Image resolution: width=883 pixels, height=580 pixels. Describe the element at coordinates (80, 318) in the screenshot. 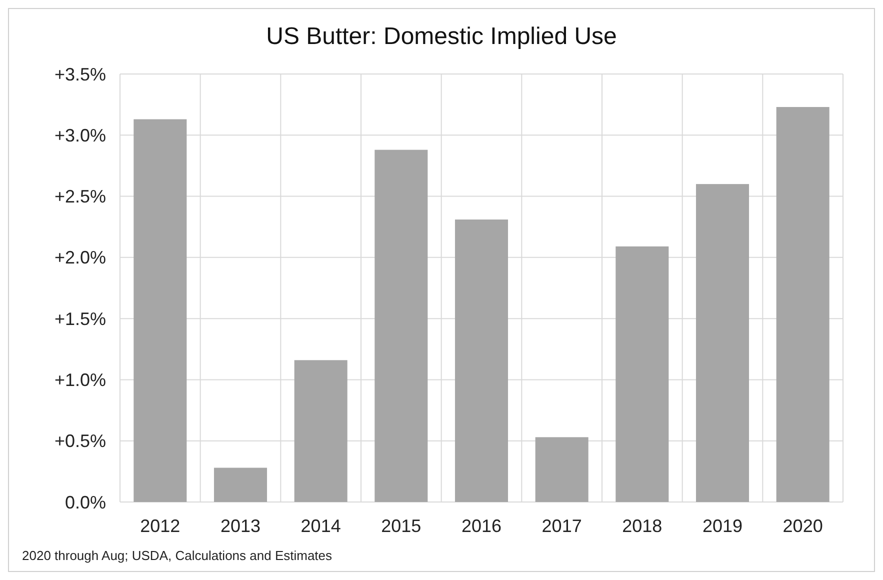

I see `y-tick-label: +1.5%` at that location.